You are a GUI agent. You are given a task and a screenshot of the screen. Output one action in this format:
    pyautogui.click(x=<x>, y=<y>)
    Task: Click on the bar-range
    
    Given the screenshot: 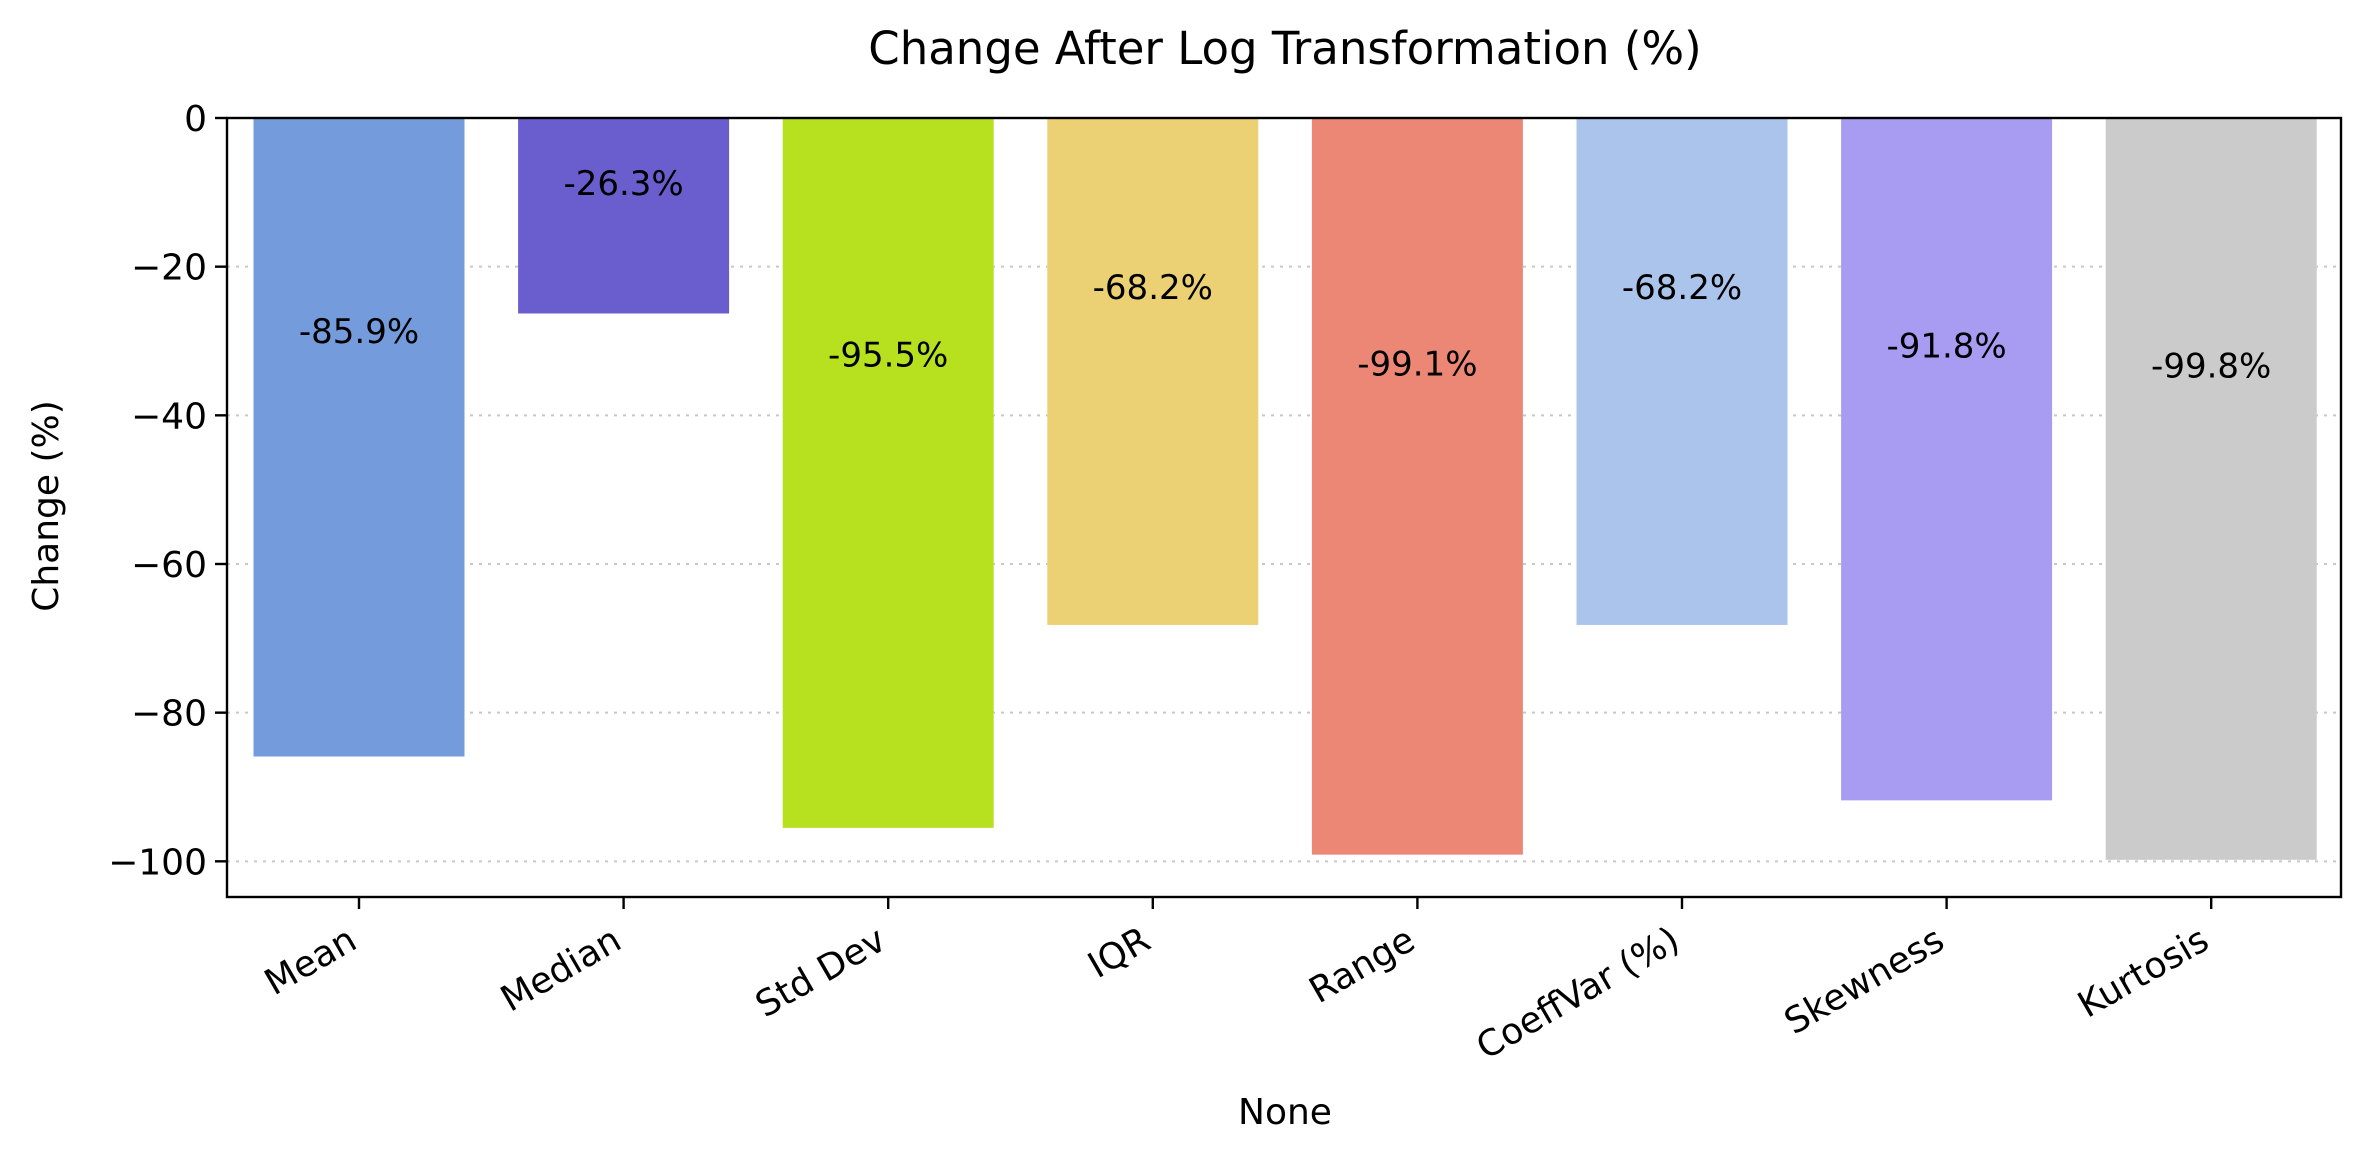 What is the action you would take?
    pyautogui.click(x=1417, y=486)
    